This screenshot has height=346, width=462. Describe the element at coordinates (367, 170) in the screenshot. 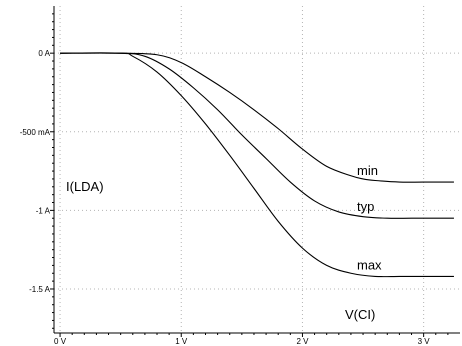

I see `series-label-min: min` at that location.